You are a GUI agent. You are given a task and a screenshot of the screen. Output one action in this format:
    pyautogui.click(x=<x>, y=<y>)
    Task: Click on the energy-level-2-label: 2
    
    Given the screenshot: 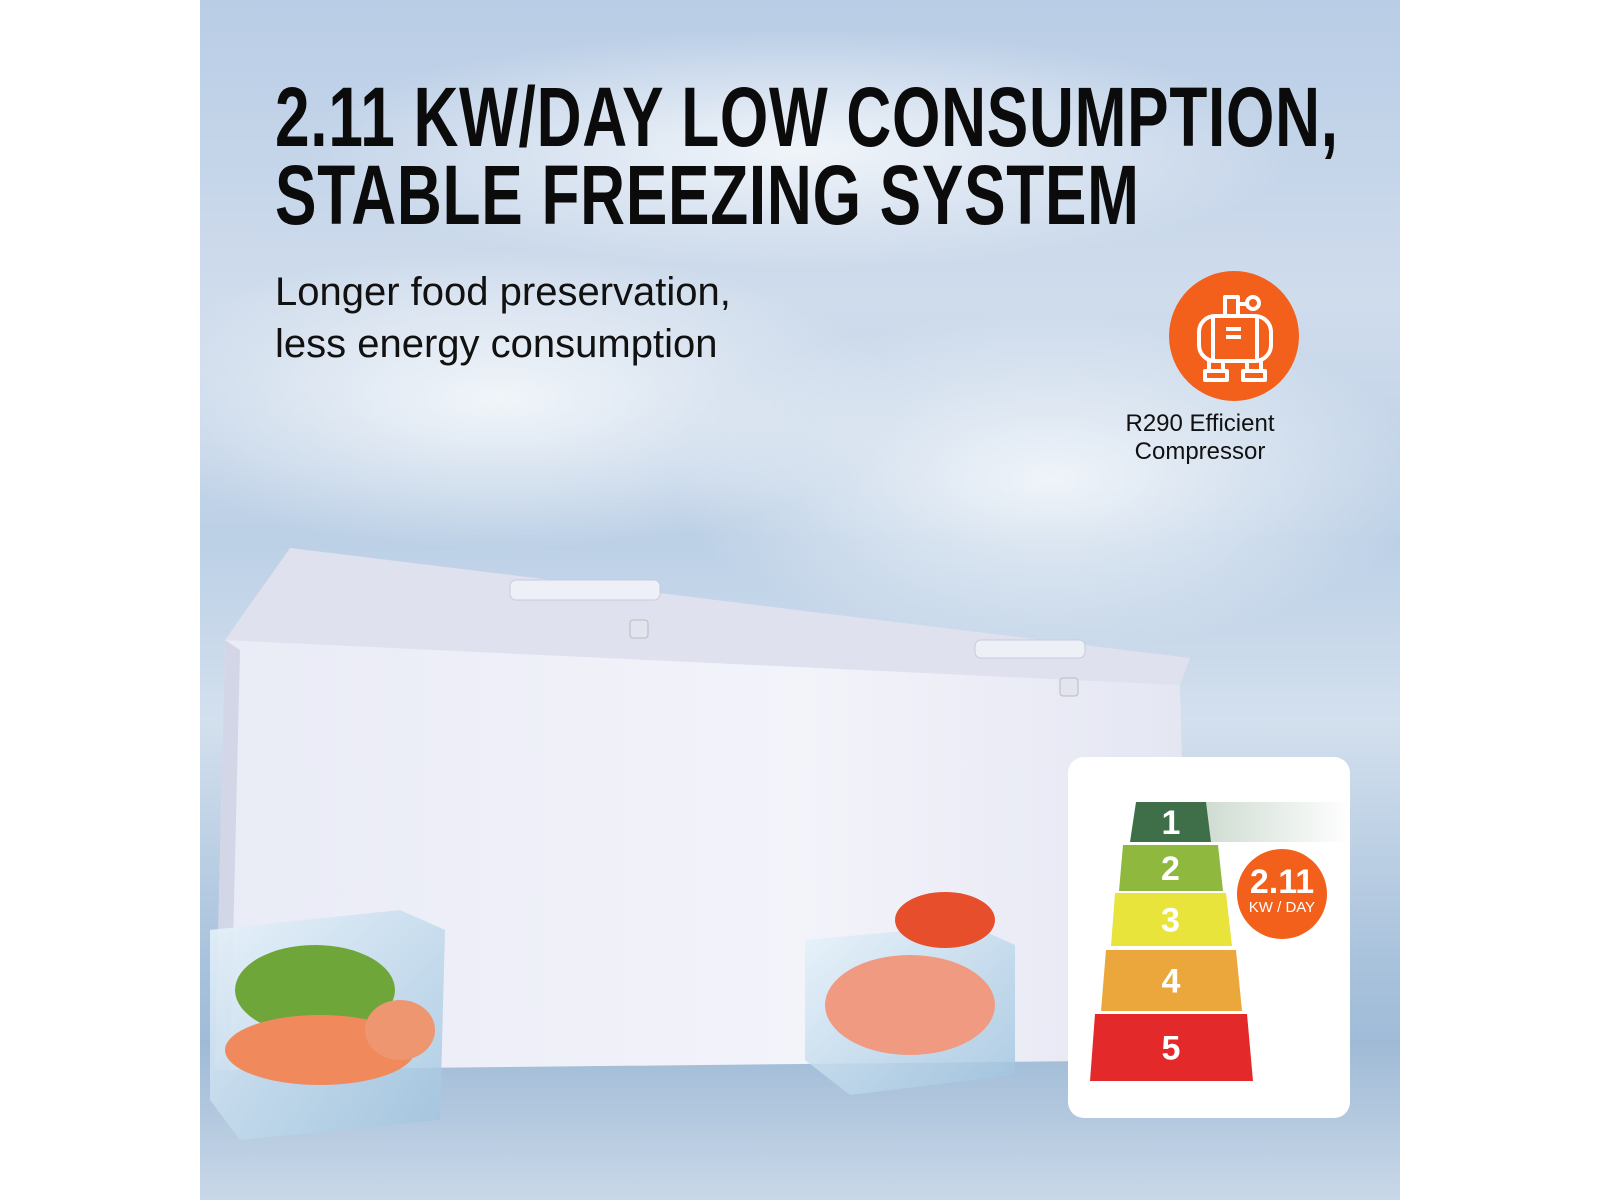 What is the action you would take?
    pyautogui.click(x=1170, y=869)
    